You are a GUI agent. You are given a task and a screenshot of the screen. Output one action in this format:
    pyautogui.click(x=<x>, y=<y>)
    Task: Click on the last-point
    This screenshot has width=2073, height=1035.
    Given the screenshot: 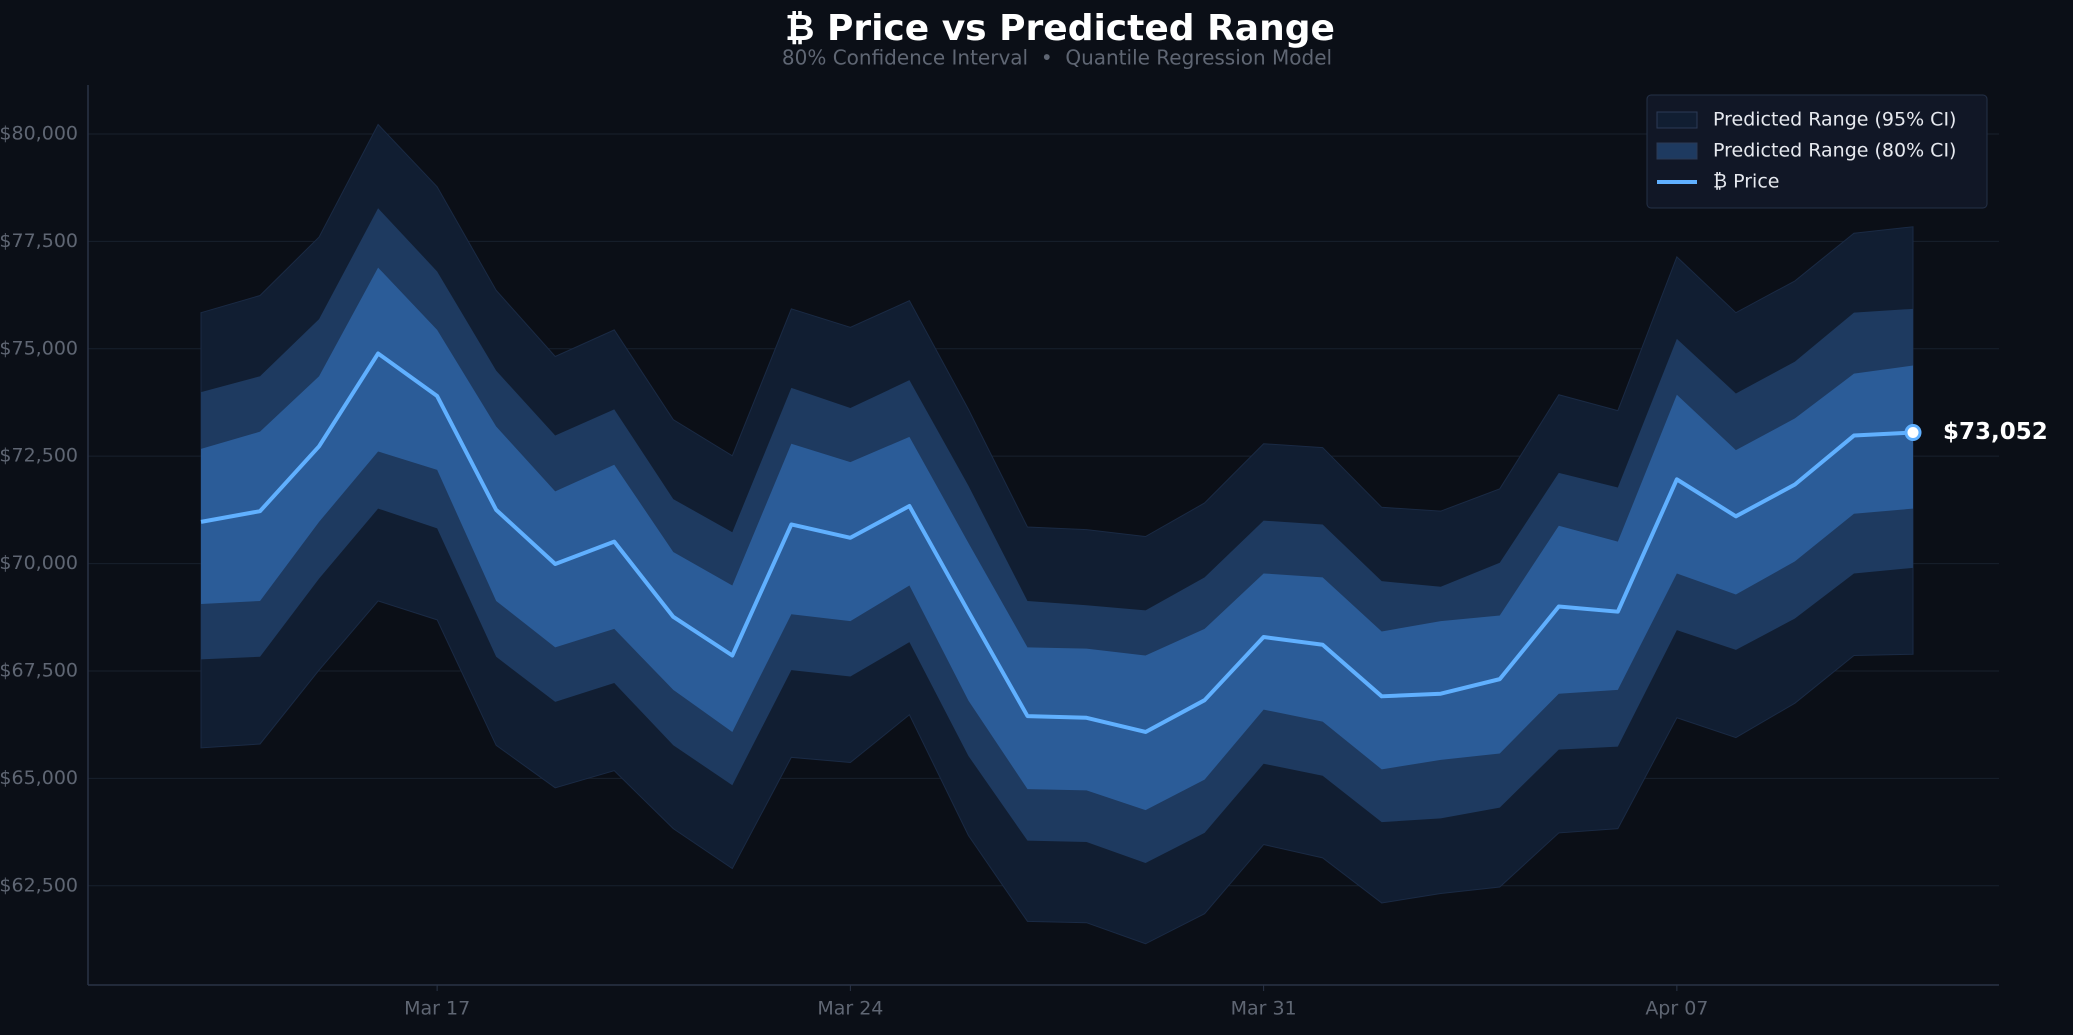 What is the action you would take?
    pyautogui.click(x=1913, y=432)
    